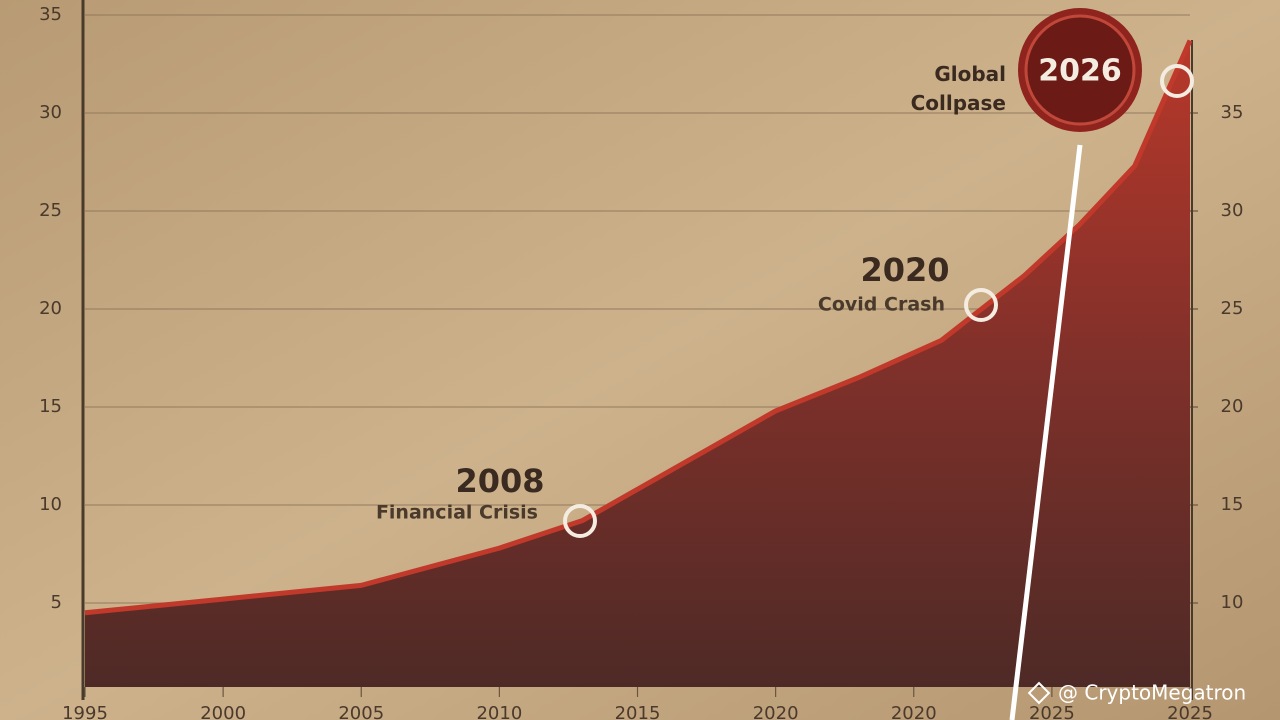 The image size is (1280, 720). Describe the element at coordinates (1232, 210) in the screenshot. I see `y2-tick-label: 30` at that location.